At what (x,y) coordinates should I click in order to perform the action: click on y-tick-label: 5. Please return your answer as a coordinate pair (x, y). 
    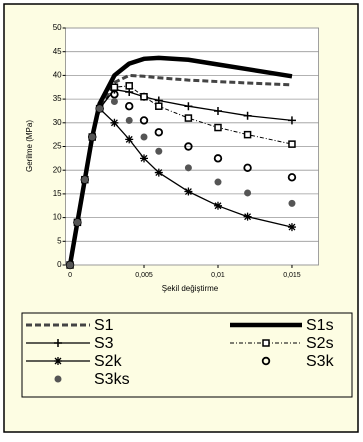
    Looking at the image, I should click on (59, 240).